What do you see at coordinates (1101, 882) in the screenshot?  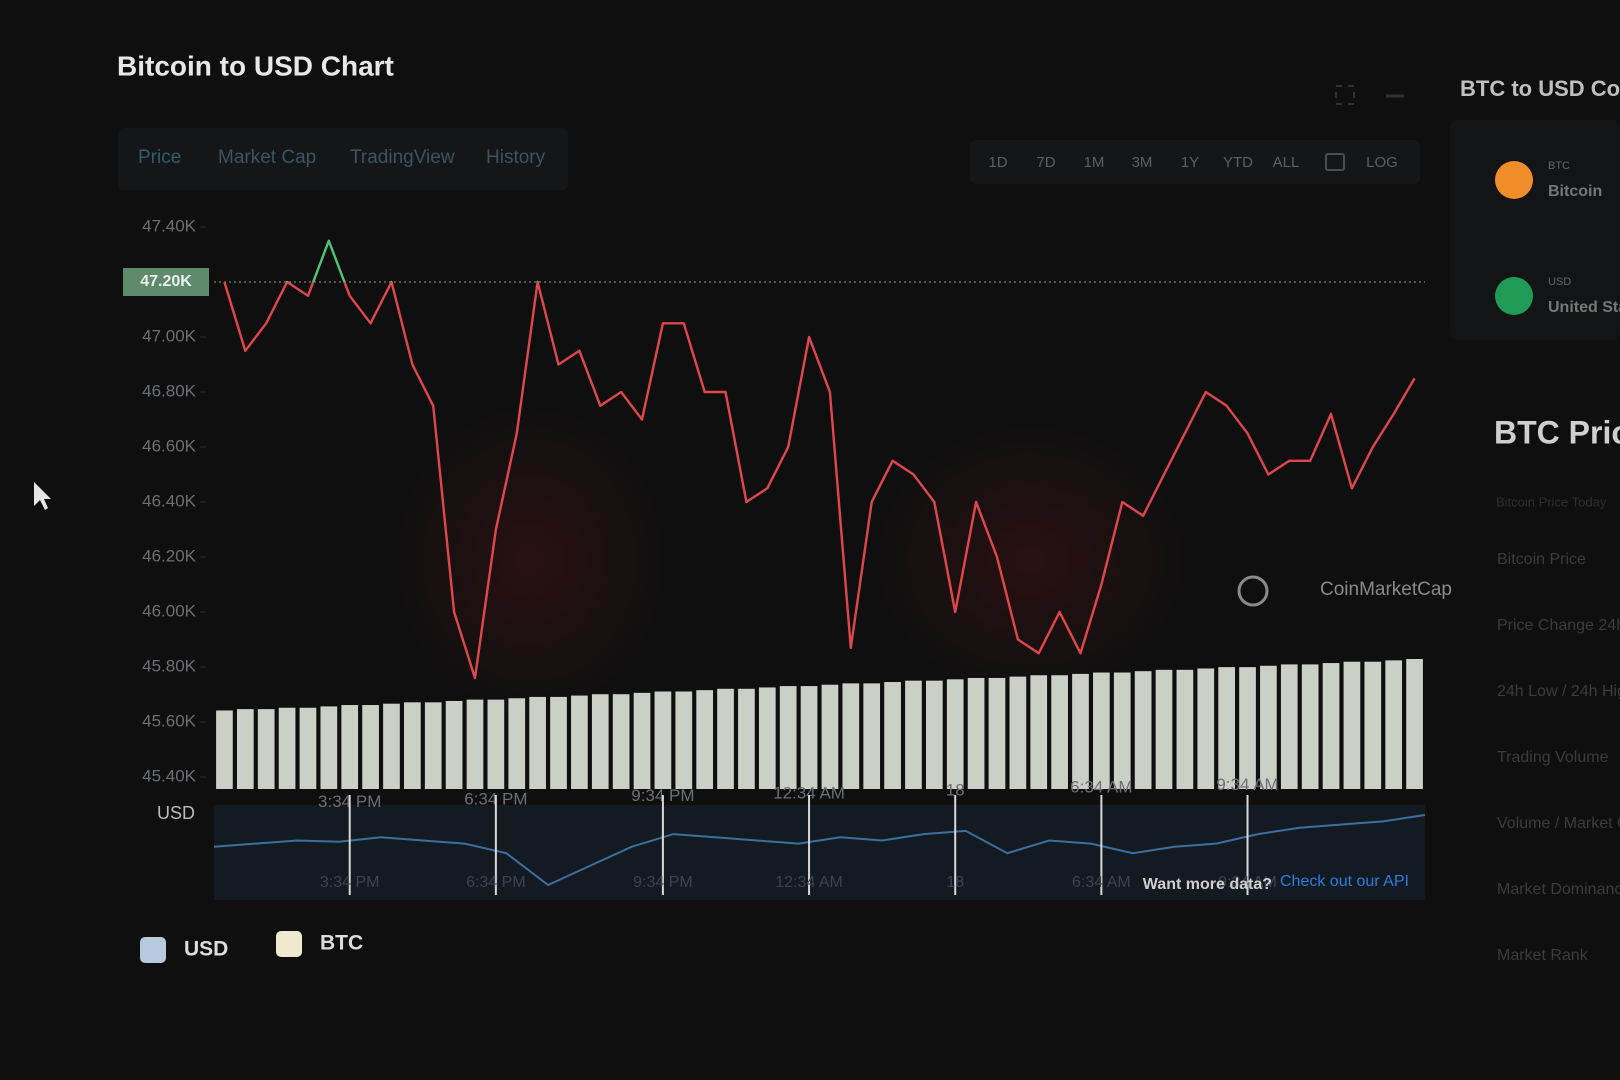 I see `navigator-label: 6:34 AM` at bounding box center [1101, 882].